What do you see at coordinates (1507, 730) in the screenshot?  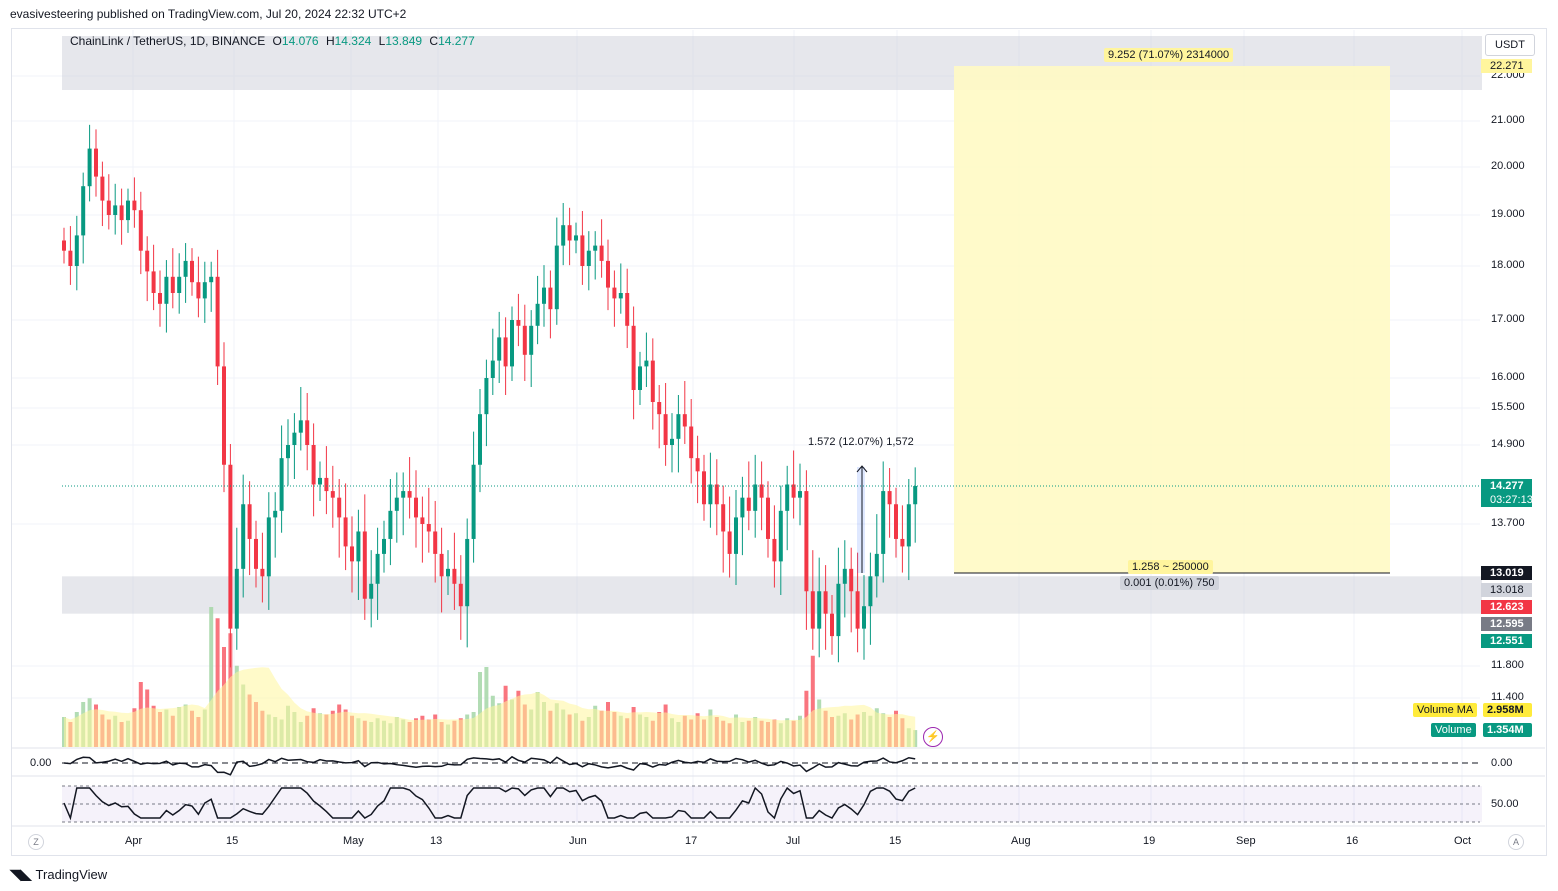 I see `volume-value: 1.354M` at bounding box center [1507, 730].